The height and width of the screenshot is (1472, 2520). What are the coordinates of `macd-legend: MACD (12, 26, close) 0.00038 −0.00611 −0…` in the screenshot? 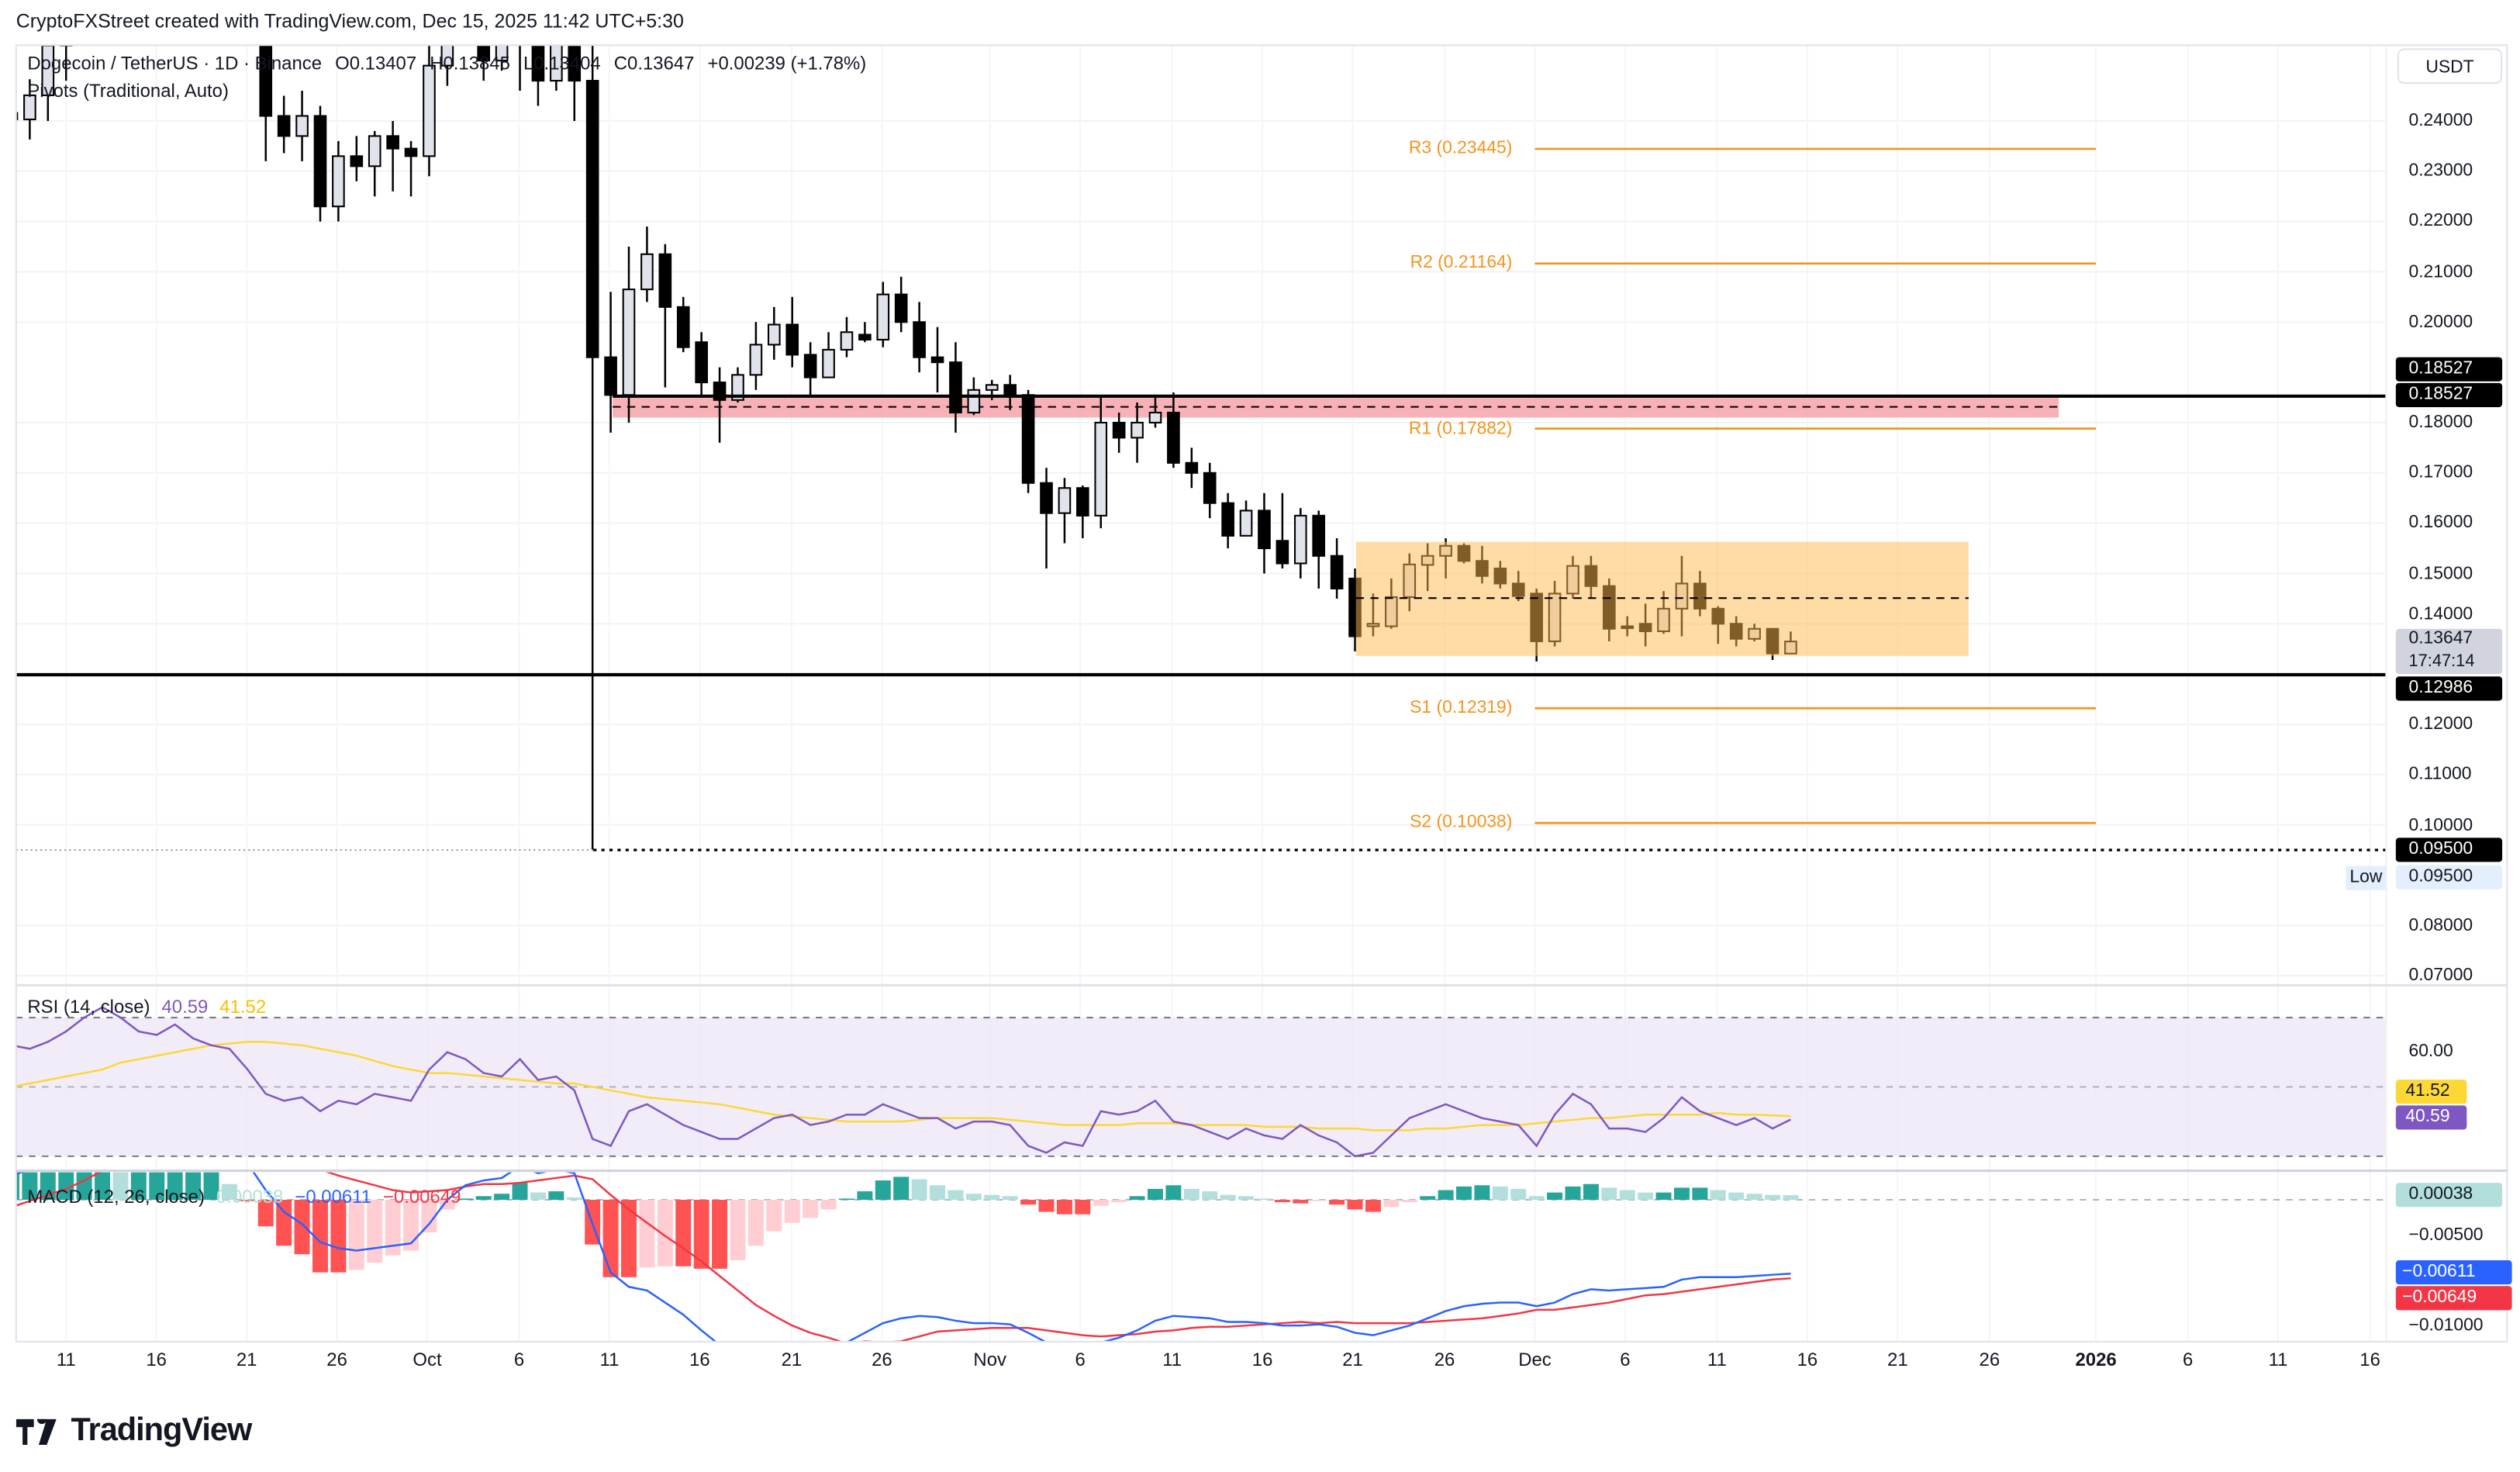 It's located at (244, 1198).